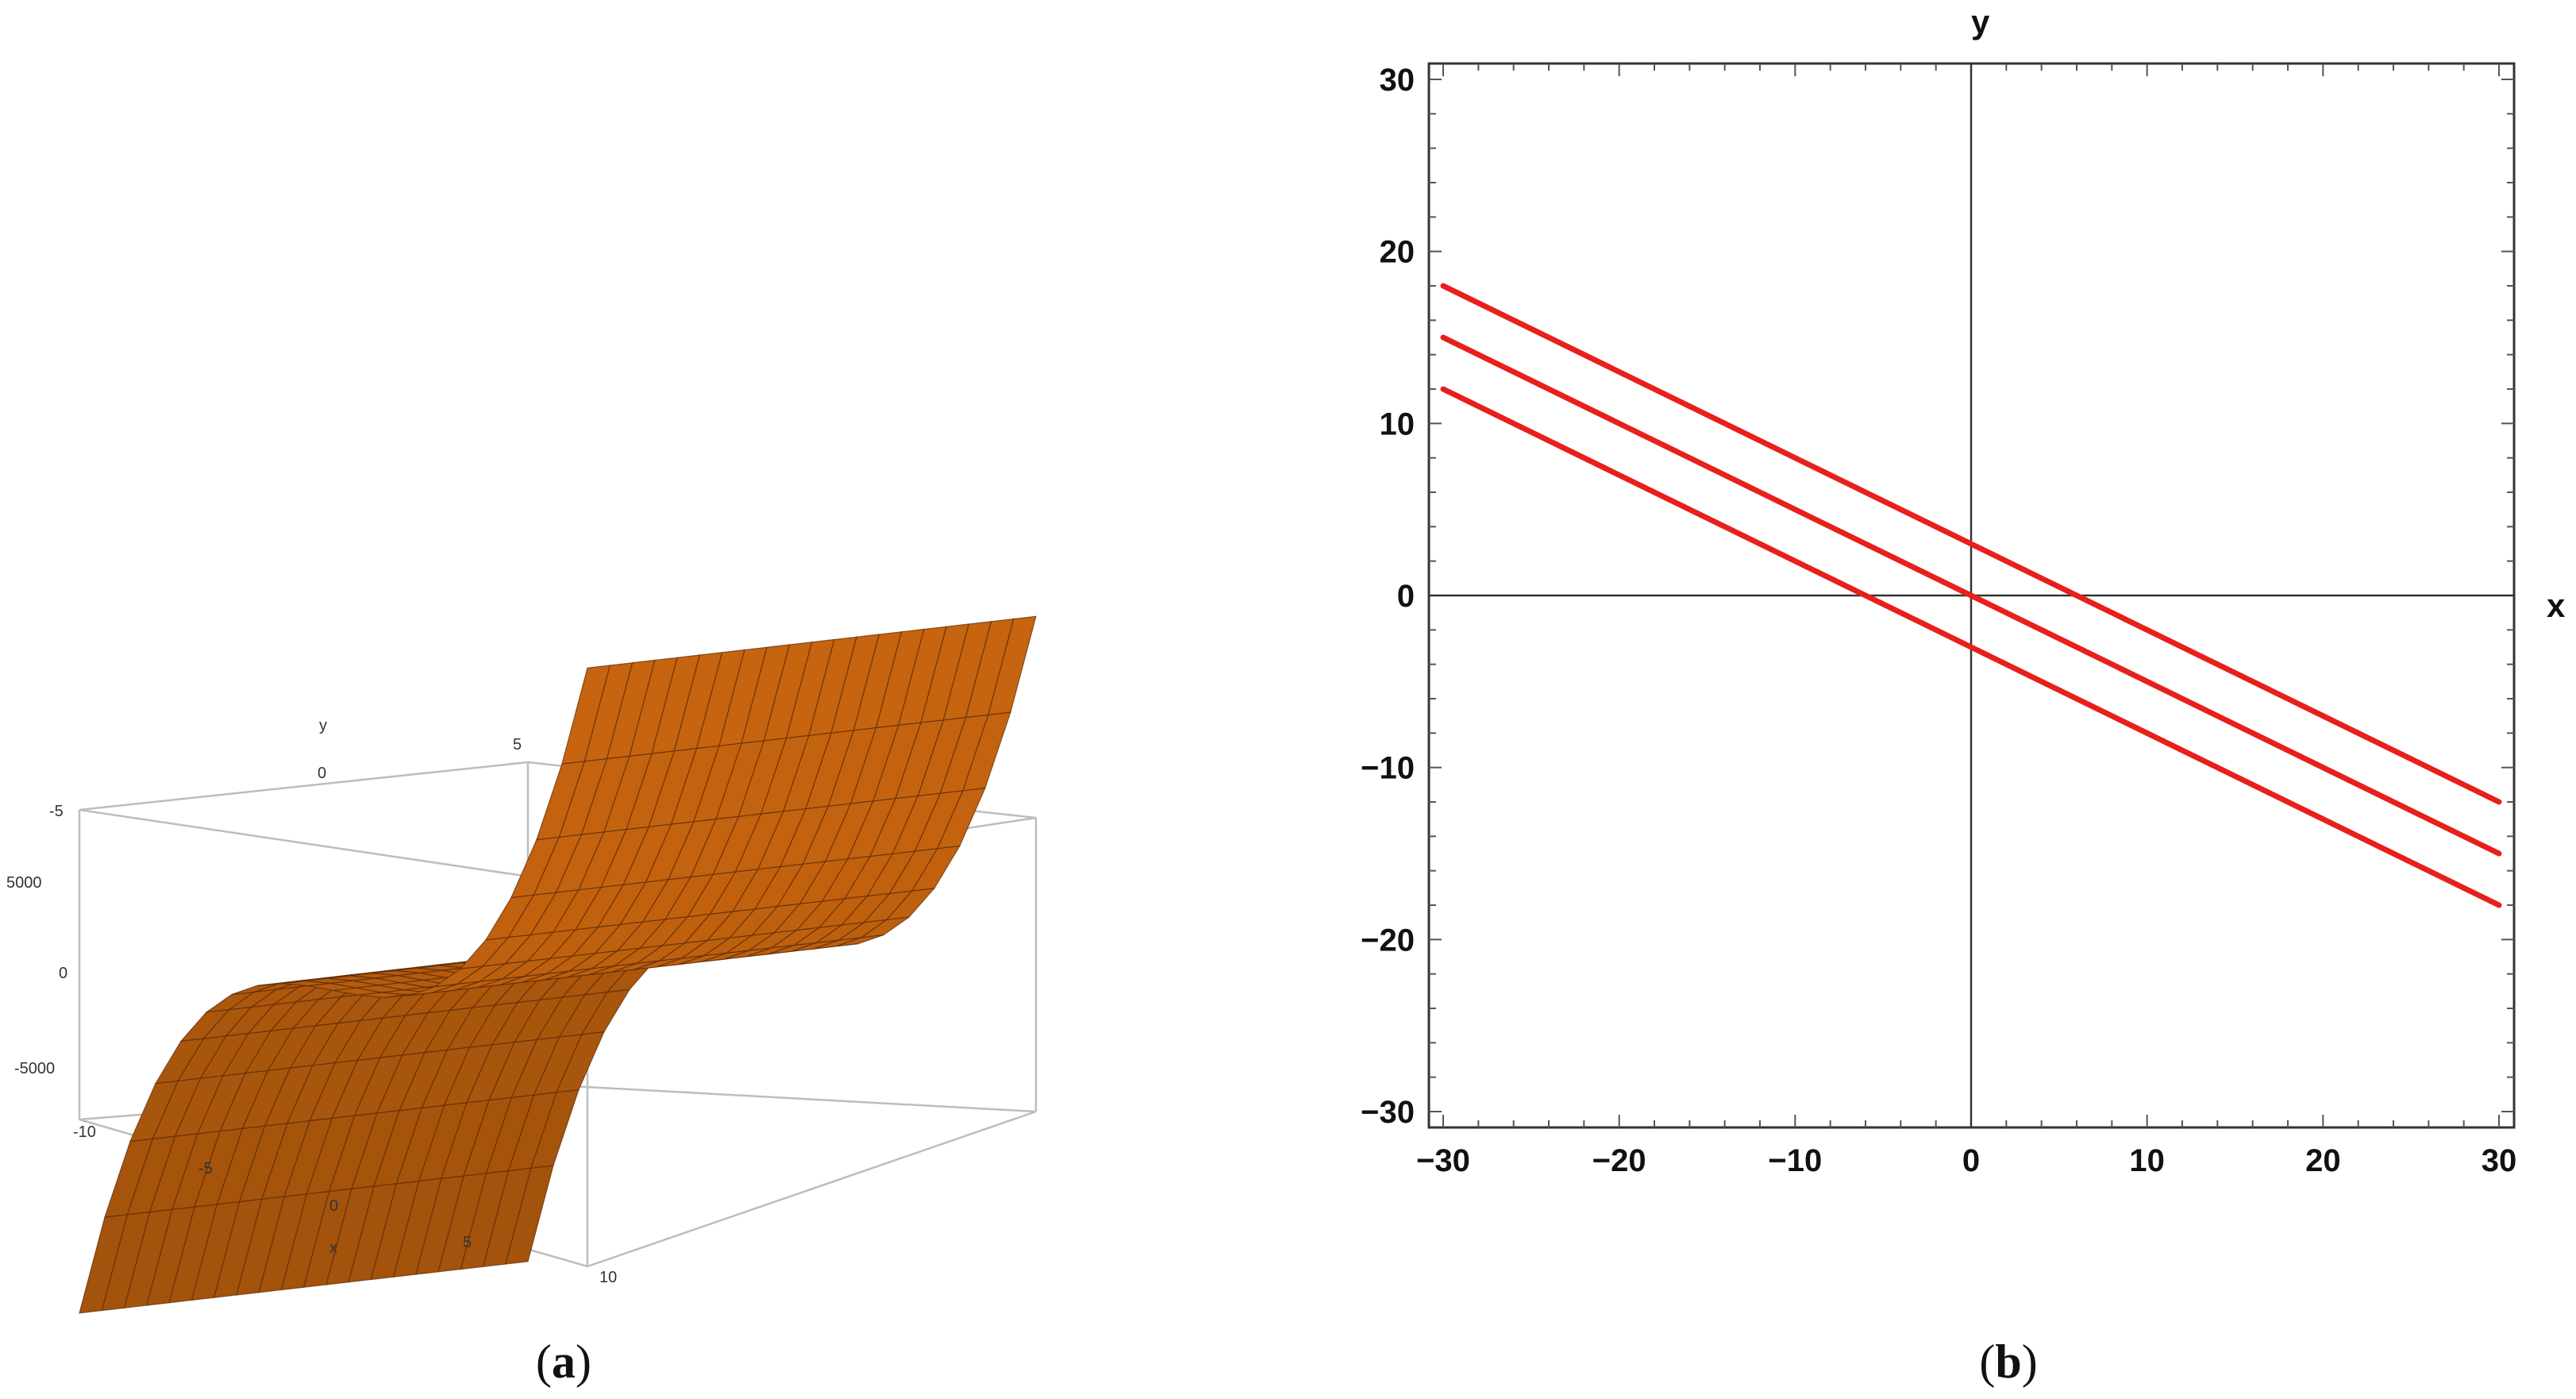  What do you see at coordinates (24, 883) in the screenshot?
I see `z-tick-label: 5000` at bounding box center [24, 883].